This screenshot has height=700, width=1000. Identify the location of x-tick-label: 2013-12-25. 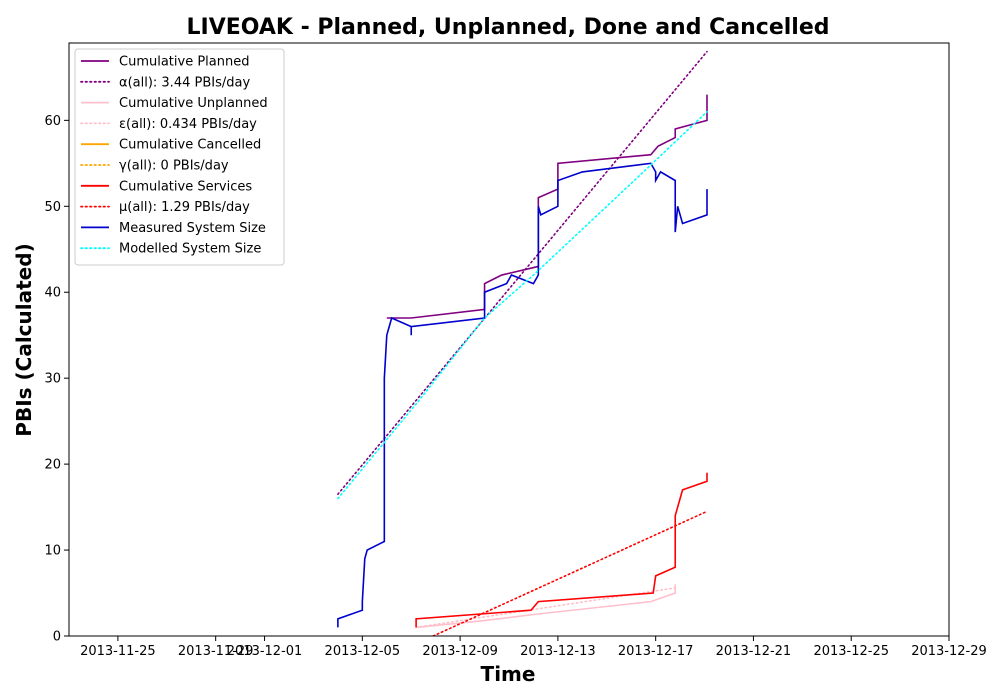
(851, 651).